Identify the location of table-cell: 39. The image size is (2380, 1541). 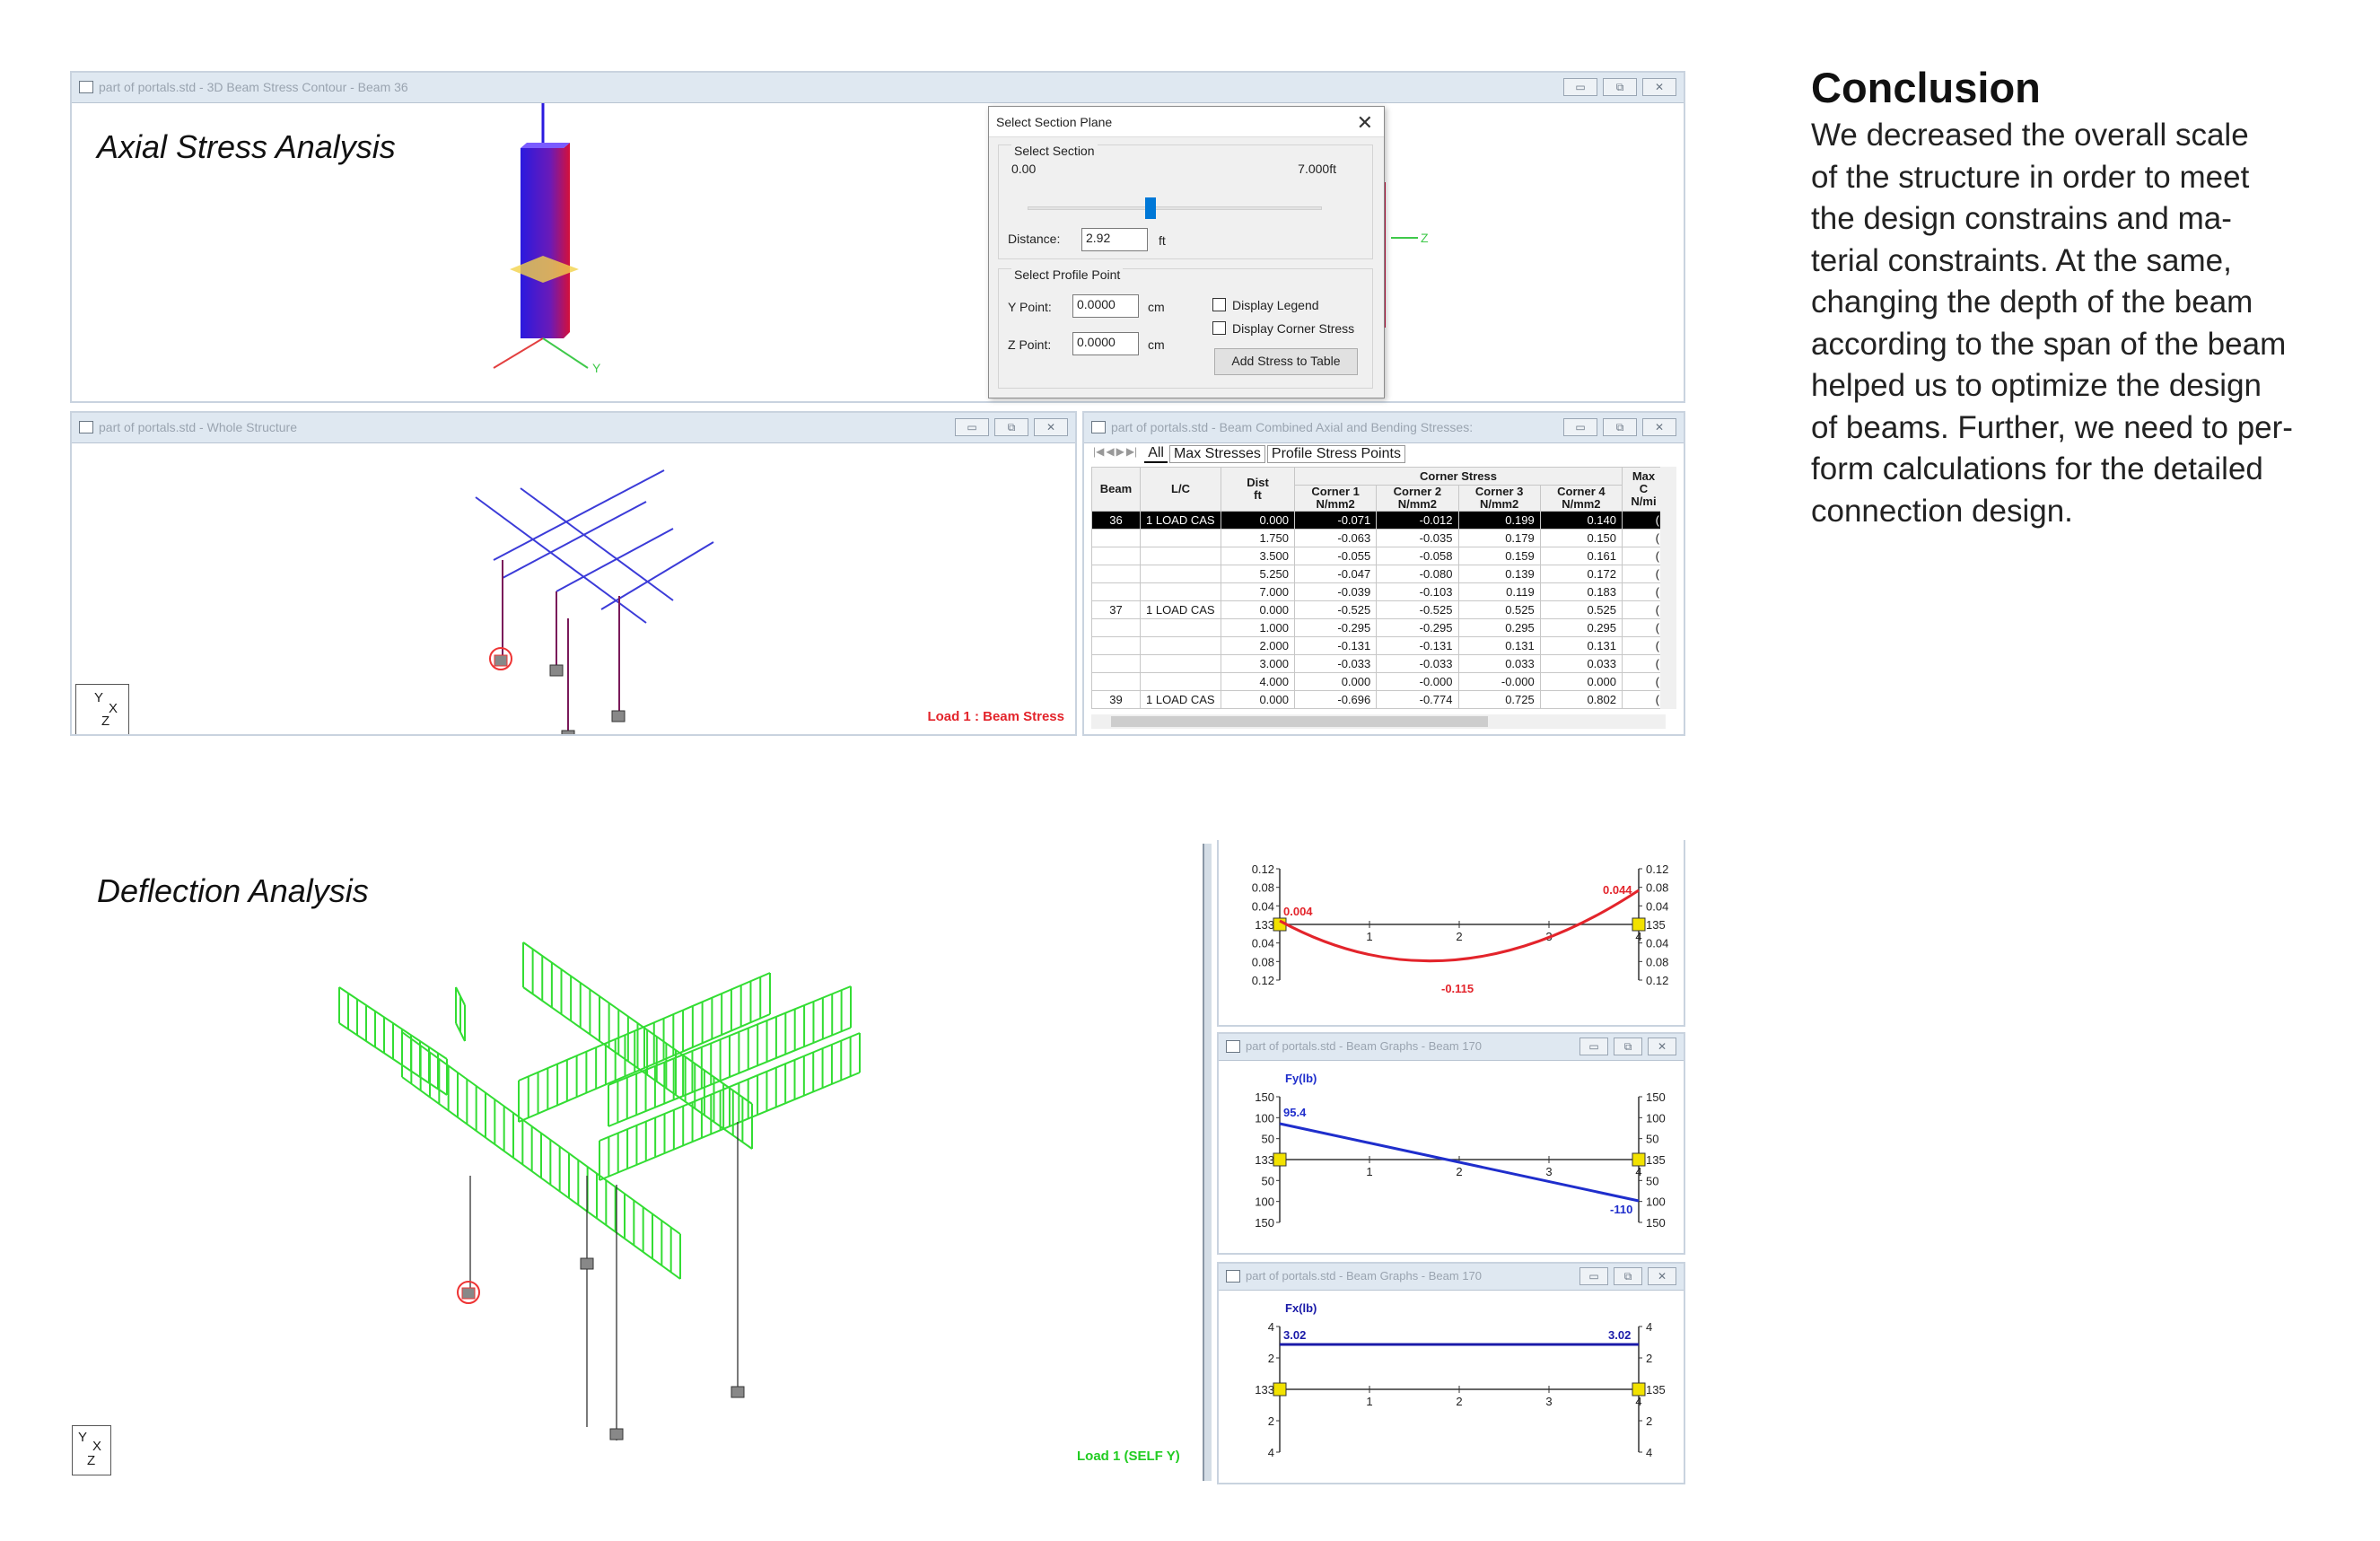
(1116, 699).